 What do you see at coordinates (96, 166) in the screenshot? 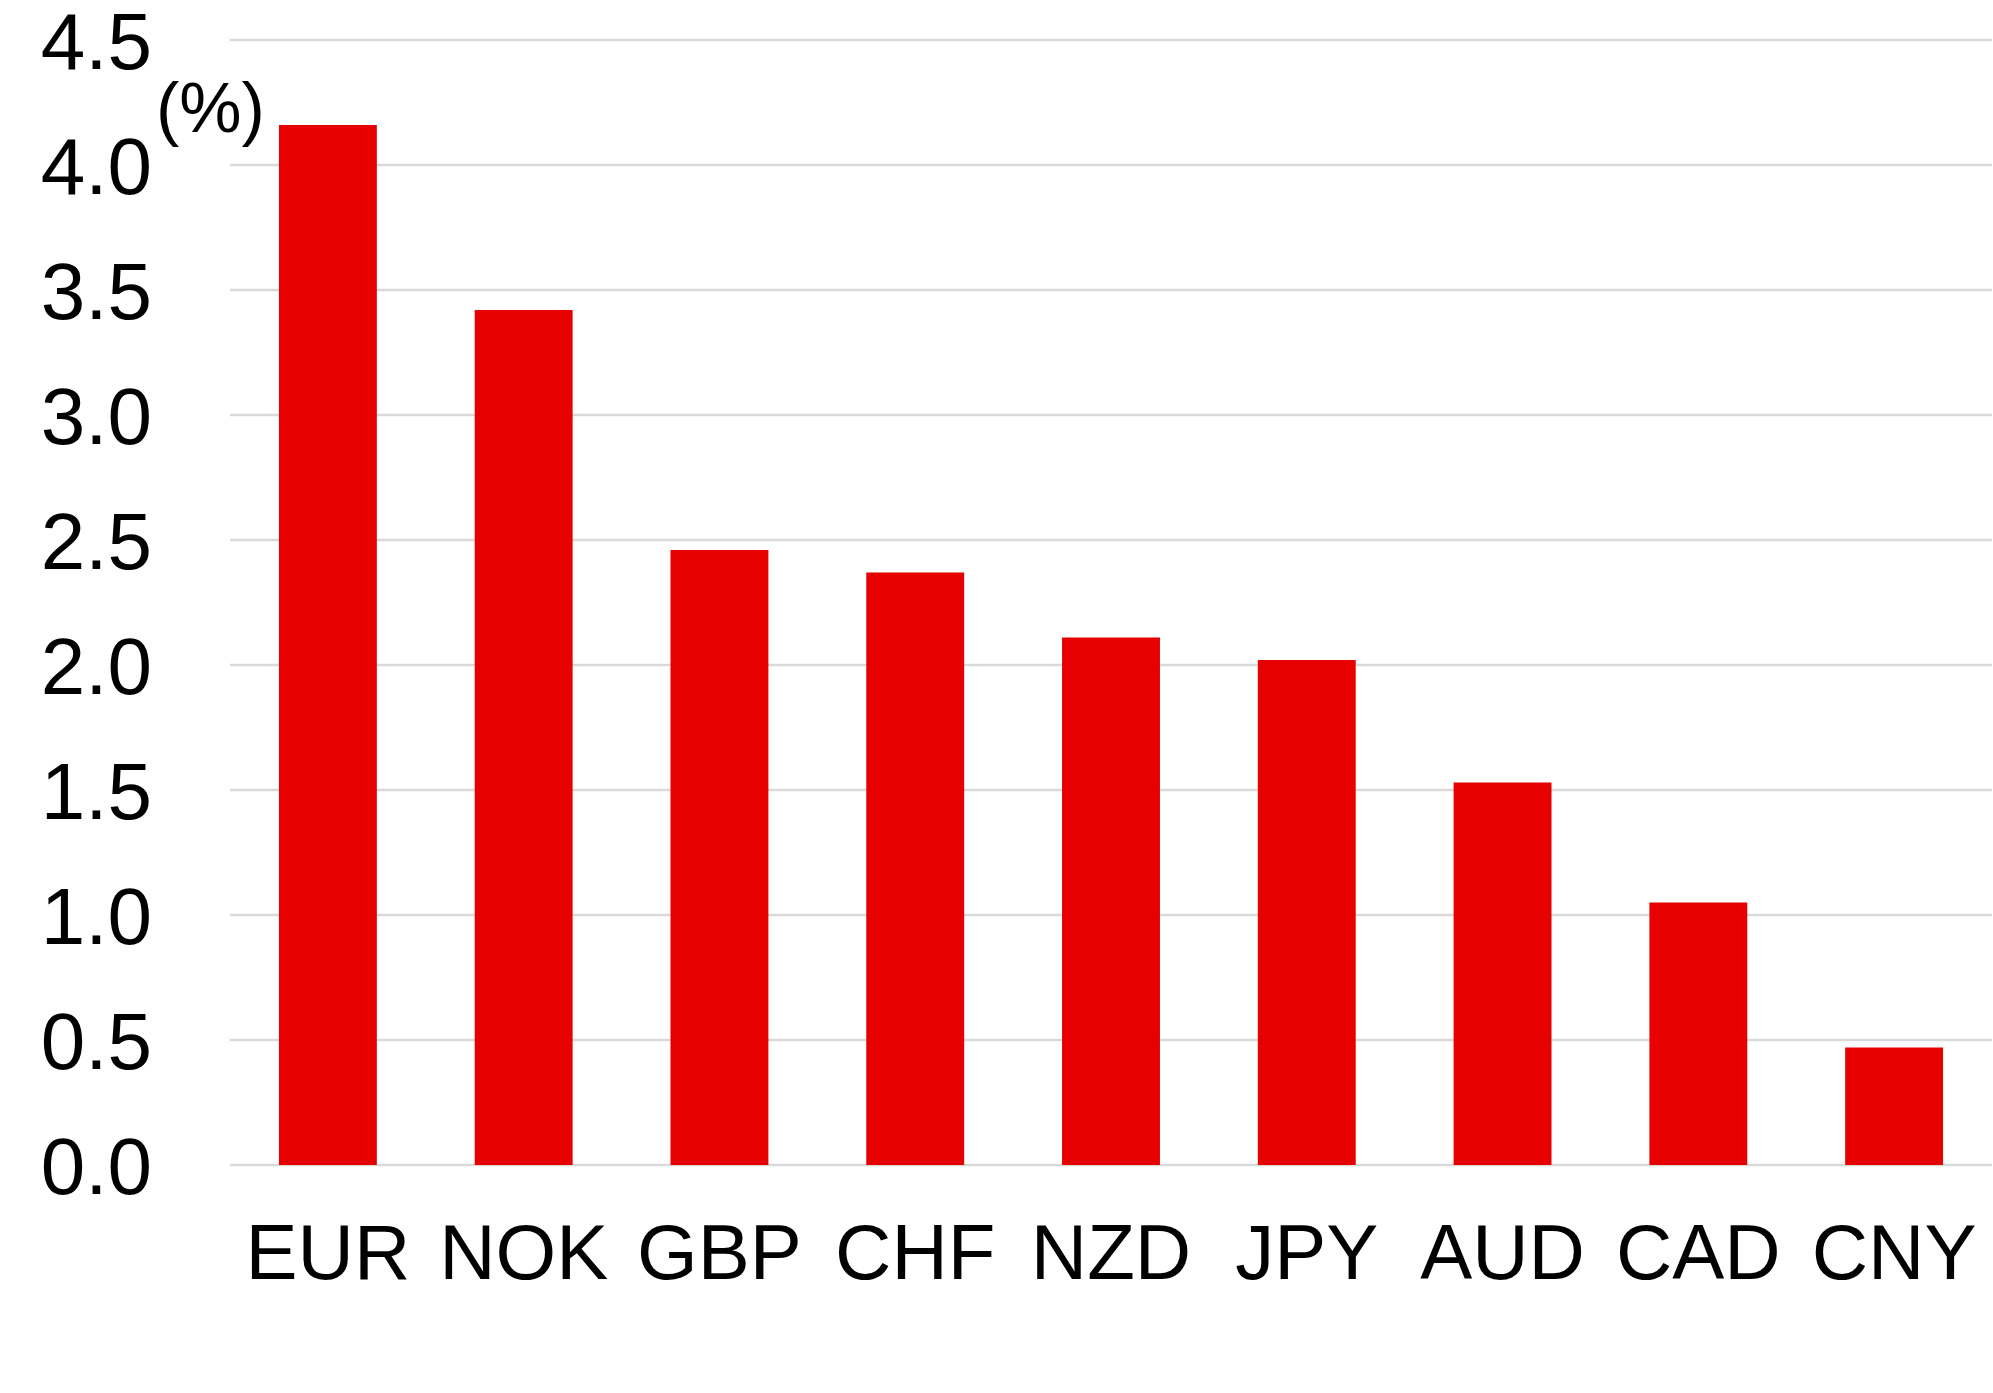
I see `y-tick-label: 4.0` at bounding box center [96, 166].